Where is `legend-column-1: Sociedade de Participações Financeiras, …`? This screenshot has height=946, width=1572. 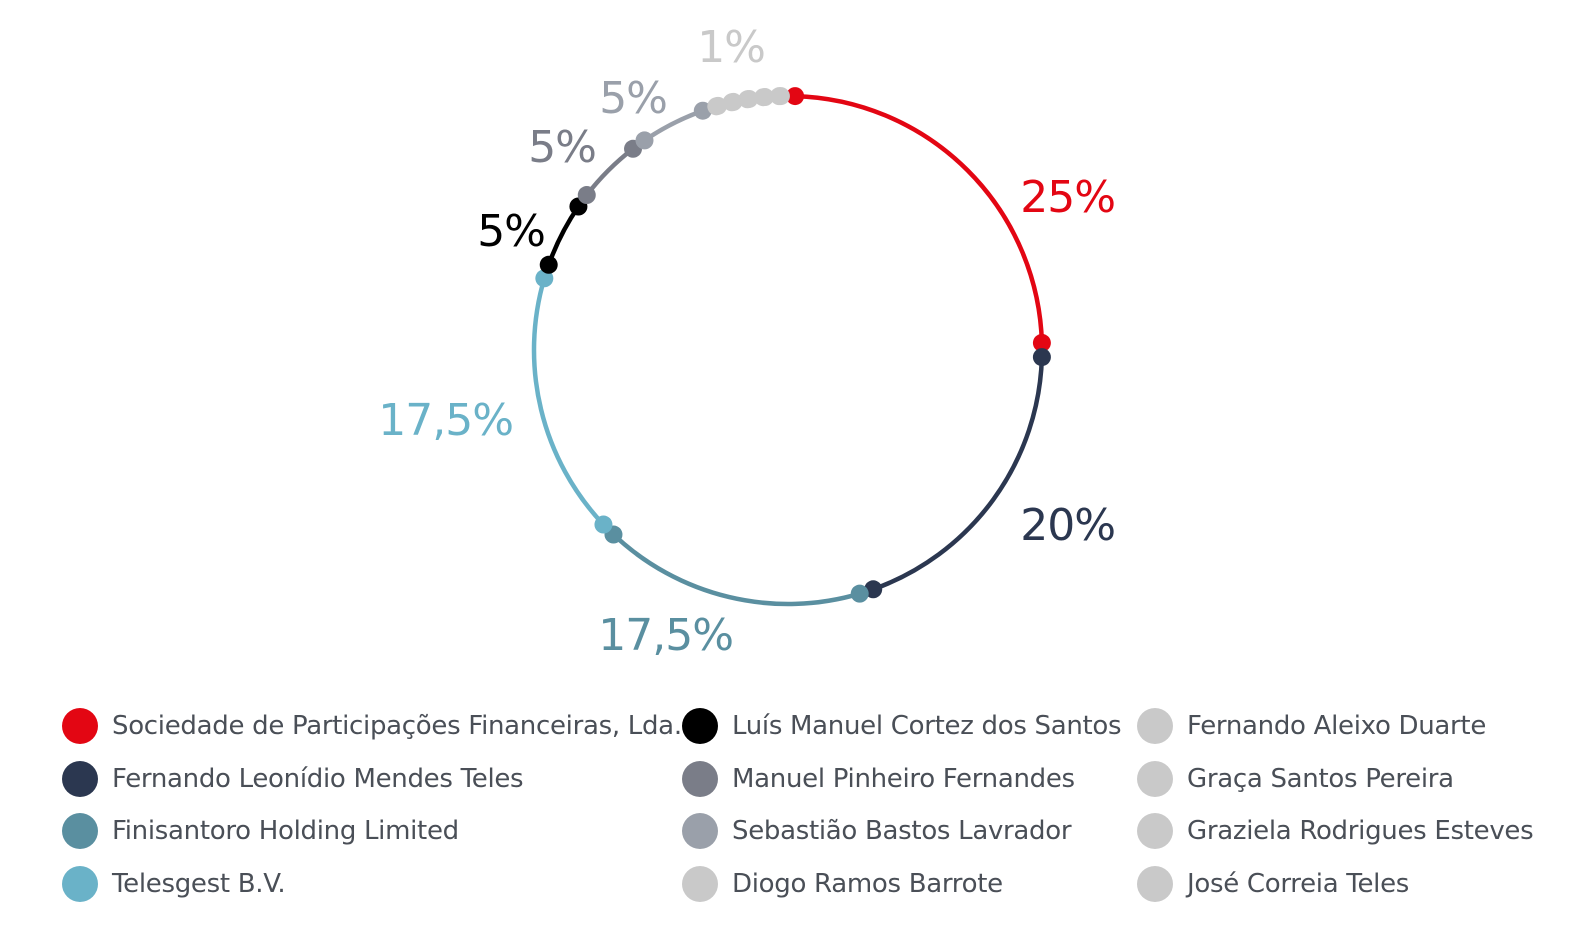 legend-column-1: Sociedade de Participações Financeiras, … is located at coordinates (372, 805).